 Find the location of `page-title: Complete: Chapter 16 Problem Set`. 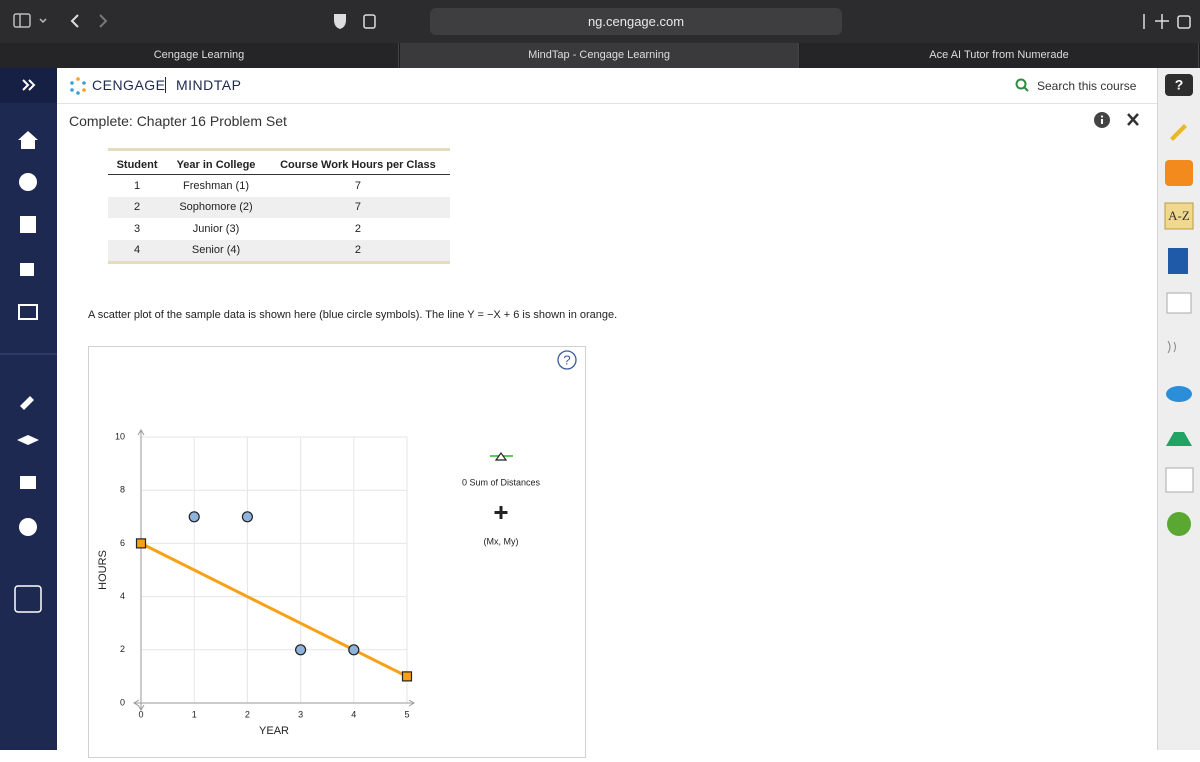

page-title: Complete: Chapter 16 Problem Set is located at coordinates (178, 121).